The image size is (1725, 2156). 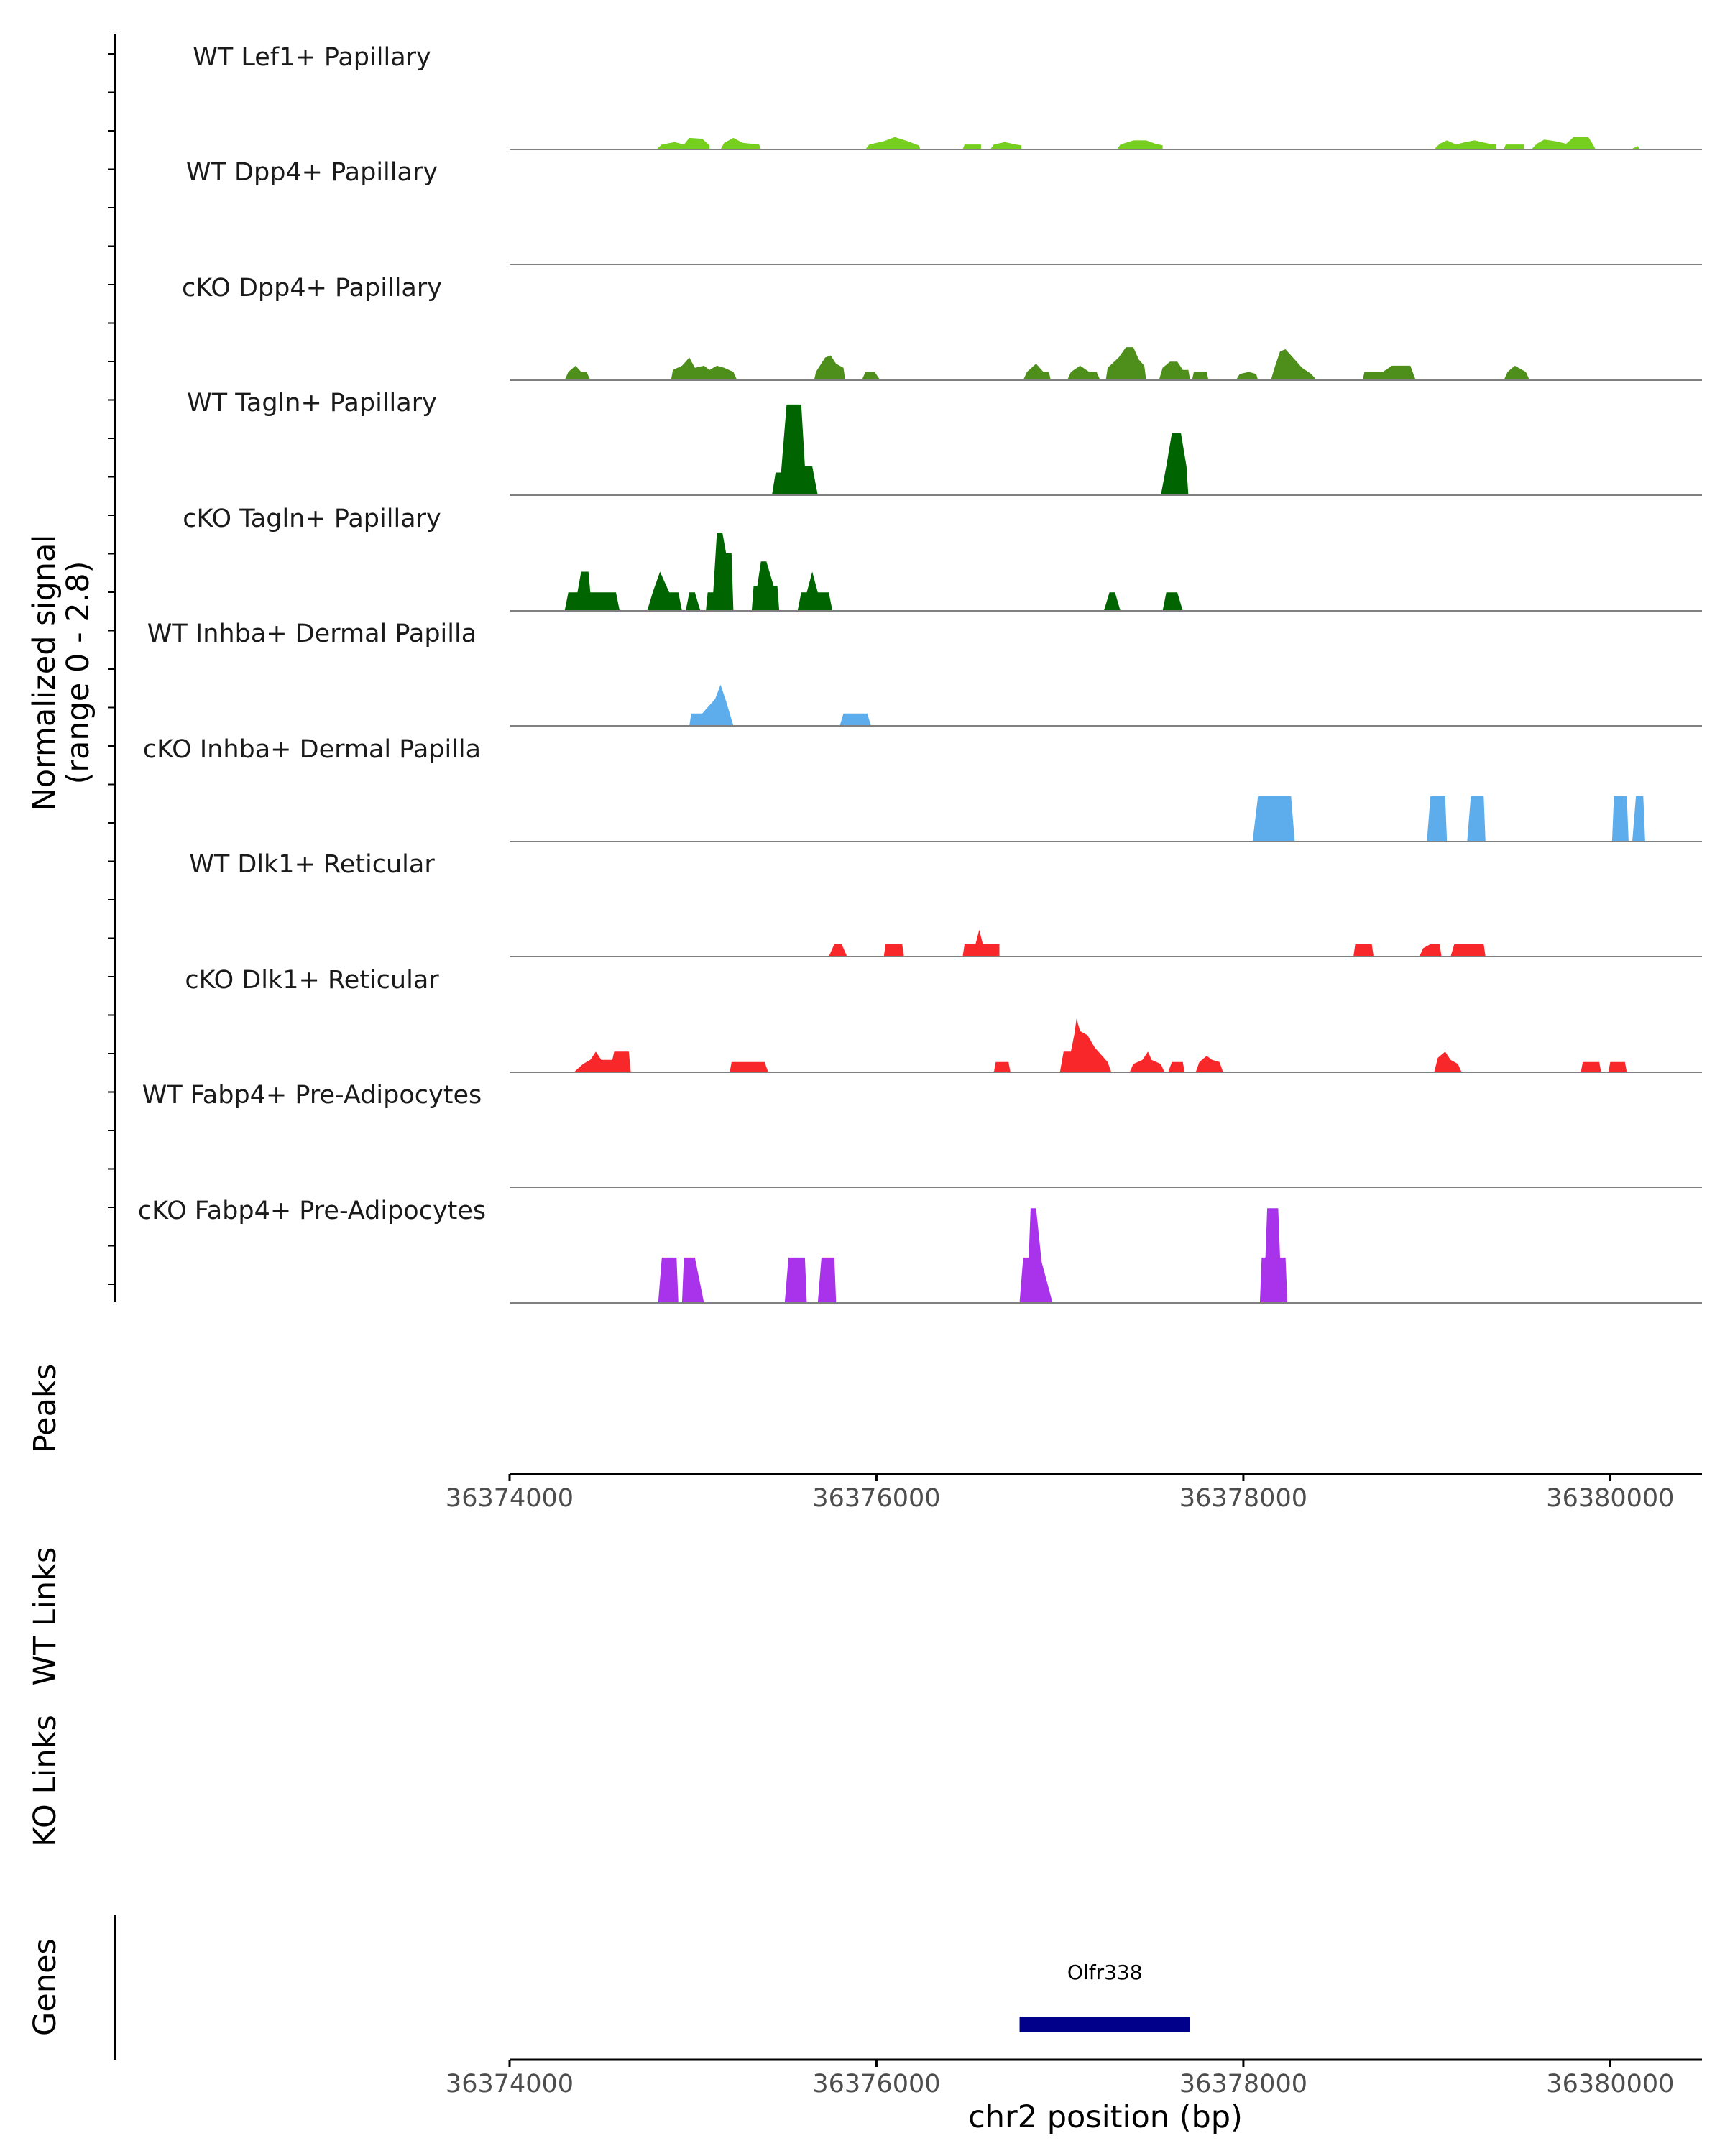 What do you see at coordinates (45, 1617) in the screenshot?
I see `wt-links-panel-title: WT Links` at bounding box center [45, 1617].